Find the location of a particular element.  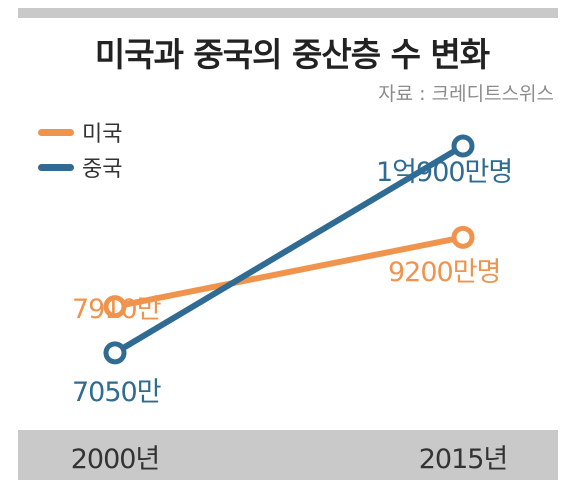

legend-label-us: 미국 is located at coordinates (102, 134).